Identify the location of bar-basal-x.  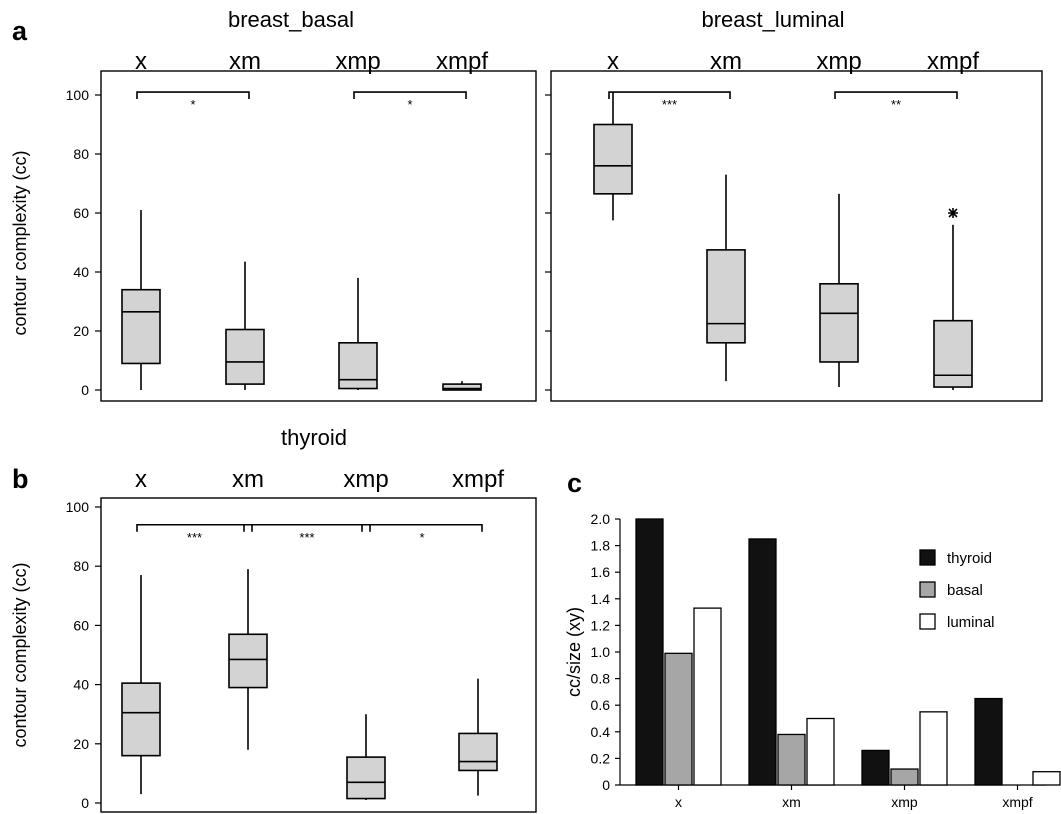
(678, 719).